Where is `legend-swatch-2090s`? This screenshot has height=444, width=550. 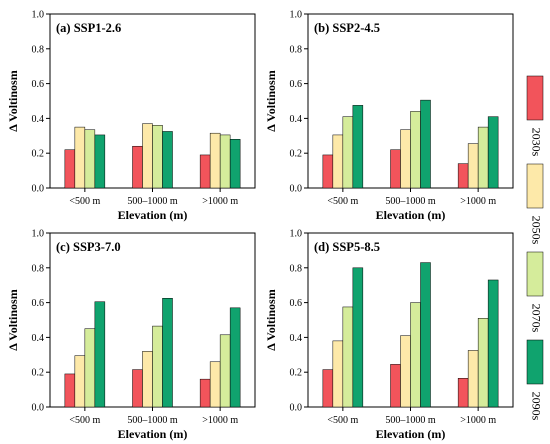 legend-swatch-2090s is located at coordinates (535, 362).